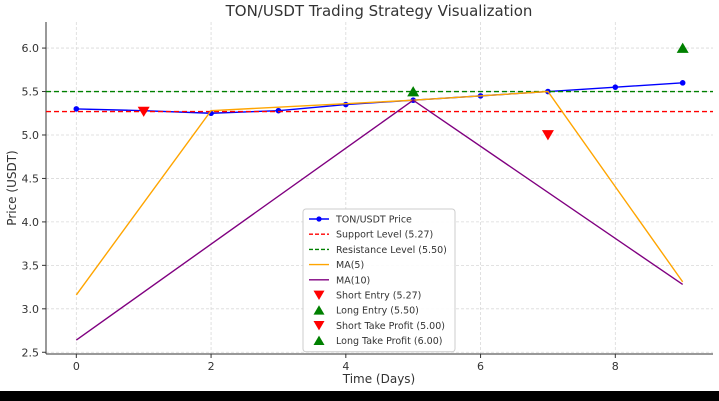 The width and height of the screenshot is (719, 401). What do you see at coordinates (389, 341) in the screenshot?
I see `legend-label: Long Take Profit (6.00)` at bounding box center [389, 341].